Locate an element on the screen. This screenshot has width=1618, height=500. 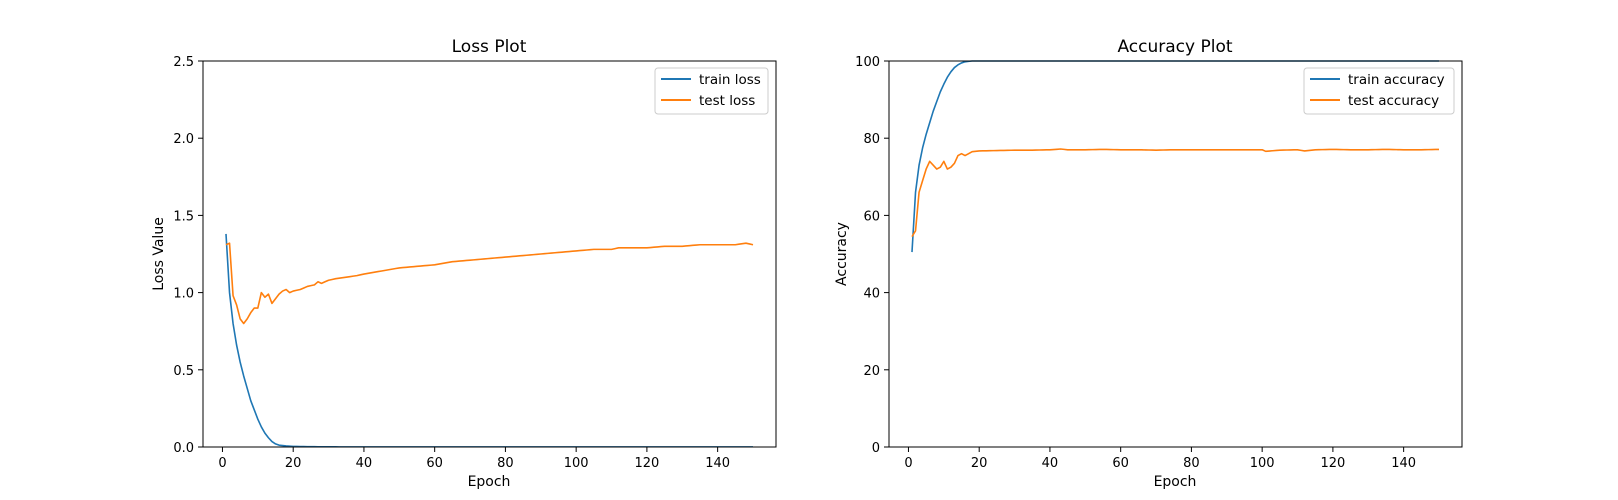
accuracy-ytick-label: 60 is located at coordinates (871, 216).